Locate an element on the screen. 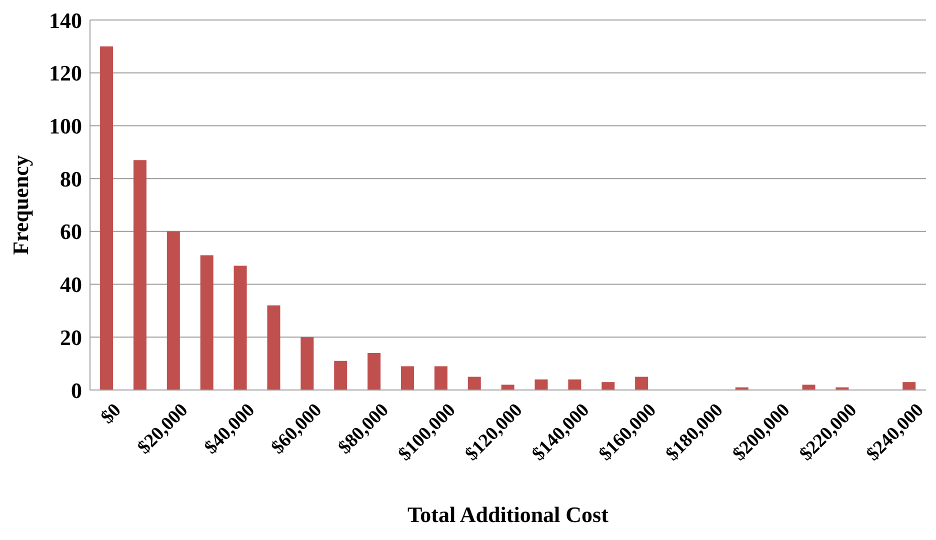  y-tick-label: 80 is located at coordinates (71, 179).